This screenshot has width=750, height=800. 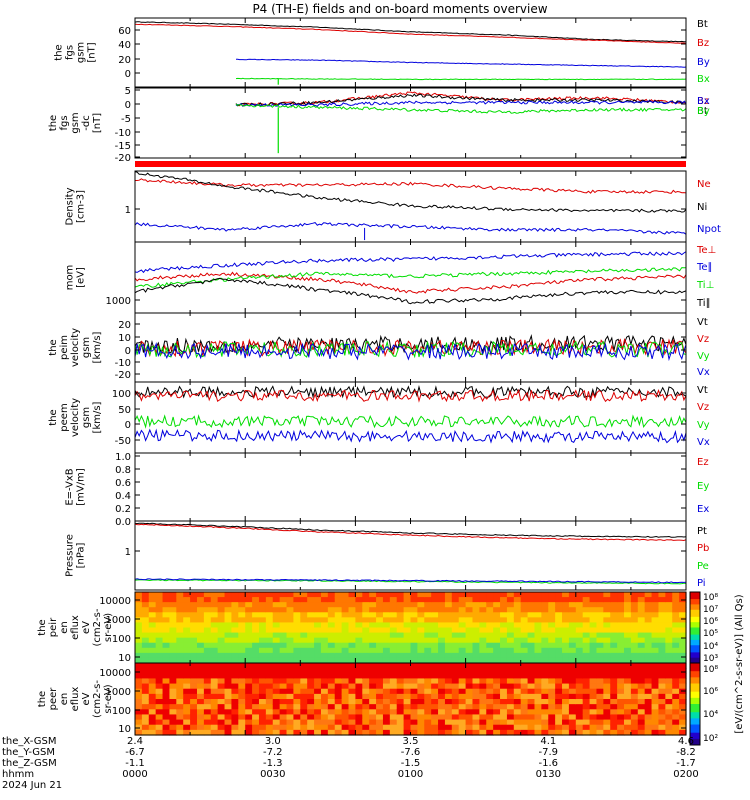 What do you see at coordinates (695, 713) in the screenshot?
I see `colorbar-bottom` at bounding box center [695, 713].